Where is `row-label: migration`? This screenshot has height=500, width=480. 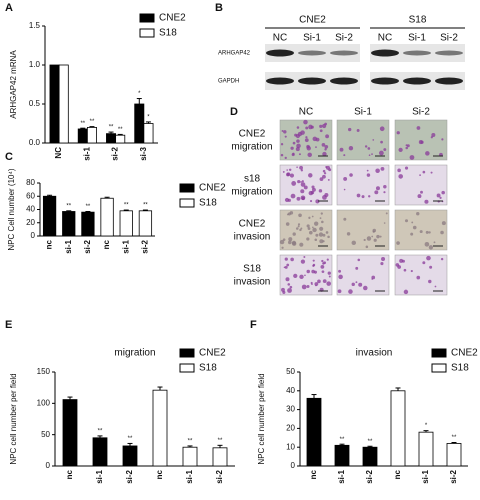 row-label: migration is located at coordinates (251, 147).